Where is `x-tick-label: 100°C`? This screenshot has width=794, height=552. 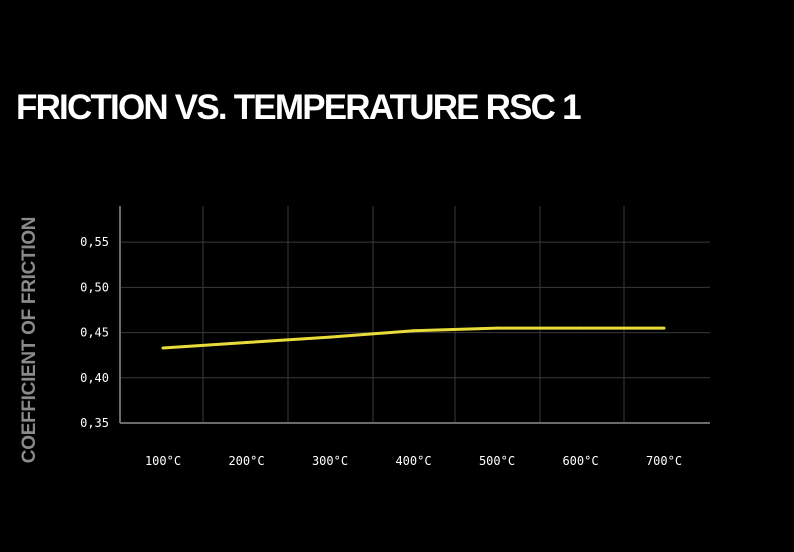
x-tick-label: 100°C is located at coordinates (163, 461).